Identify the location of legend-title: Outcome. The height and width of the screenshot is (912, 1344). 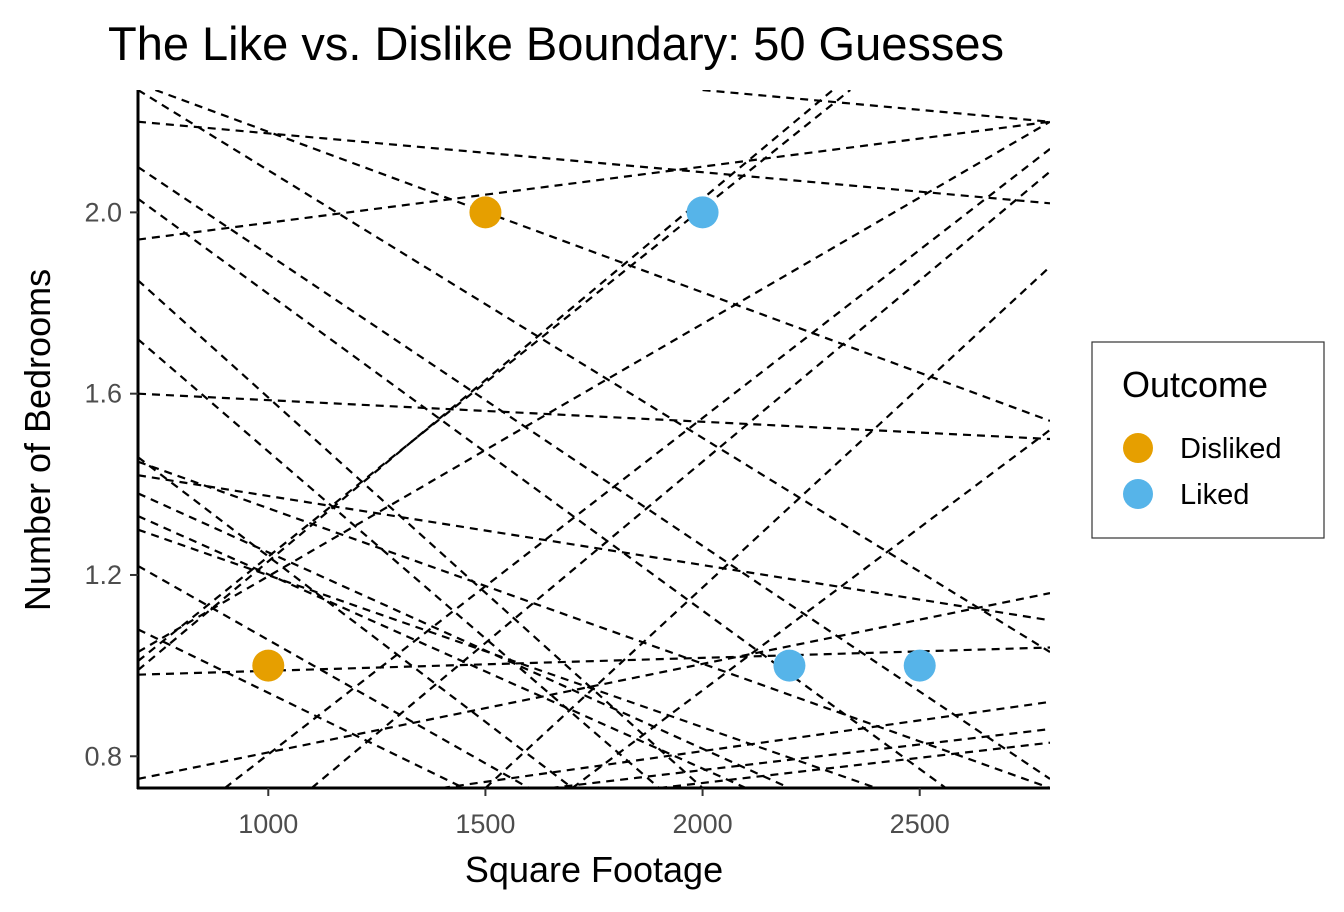
(1195, 384).